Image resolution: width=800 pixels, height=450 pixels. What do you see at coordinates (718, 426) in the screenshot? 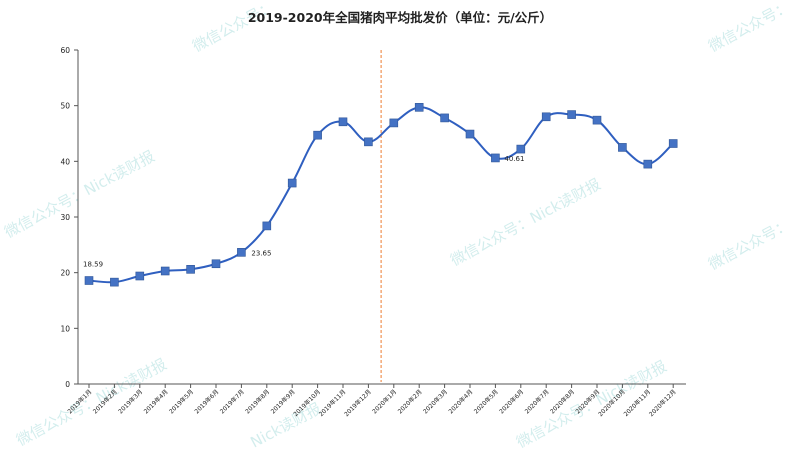
I see `brand-text: 雪球：倪克` at bounding box center [718, 426].